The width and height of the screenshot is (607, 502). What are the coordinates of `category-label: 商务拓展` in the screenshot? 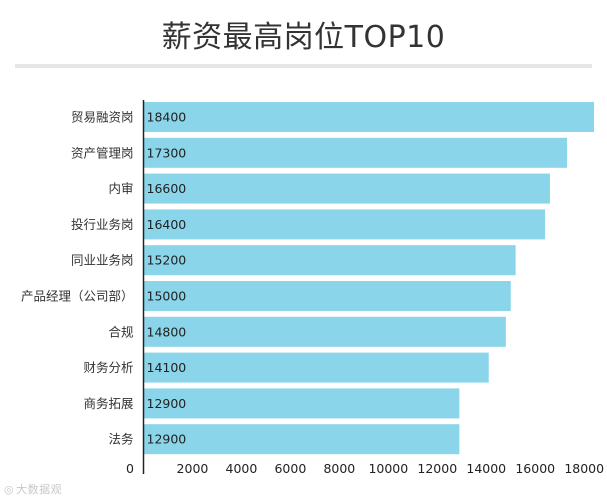 It's located at (108, 403).